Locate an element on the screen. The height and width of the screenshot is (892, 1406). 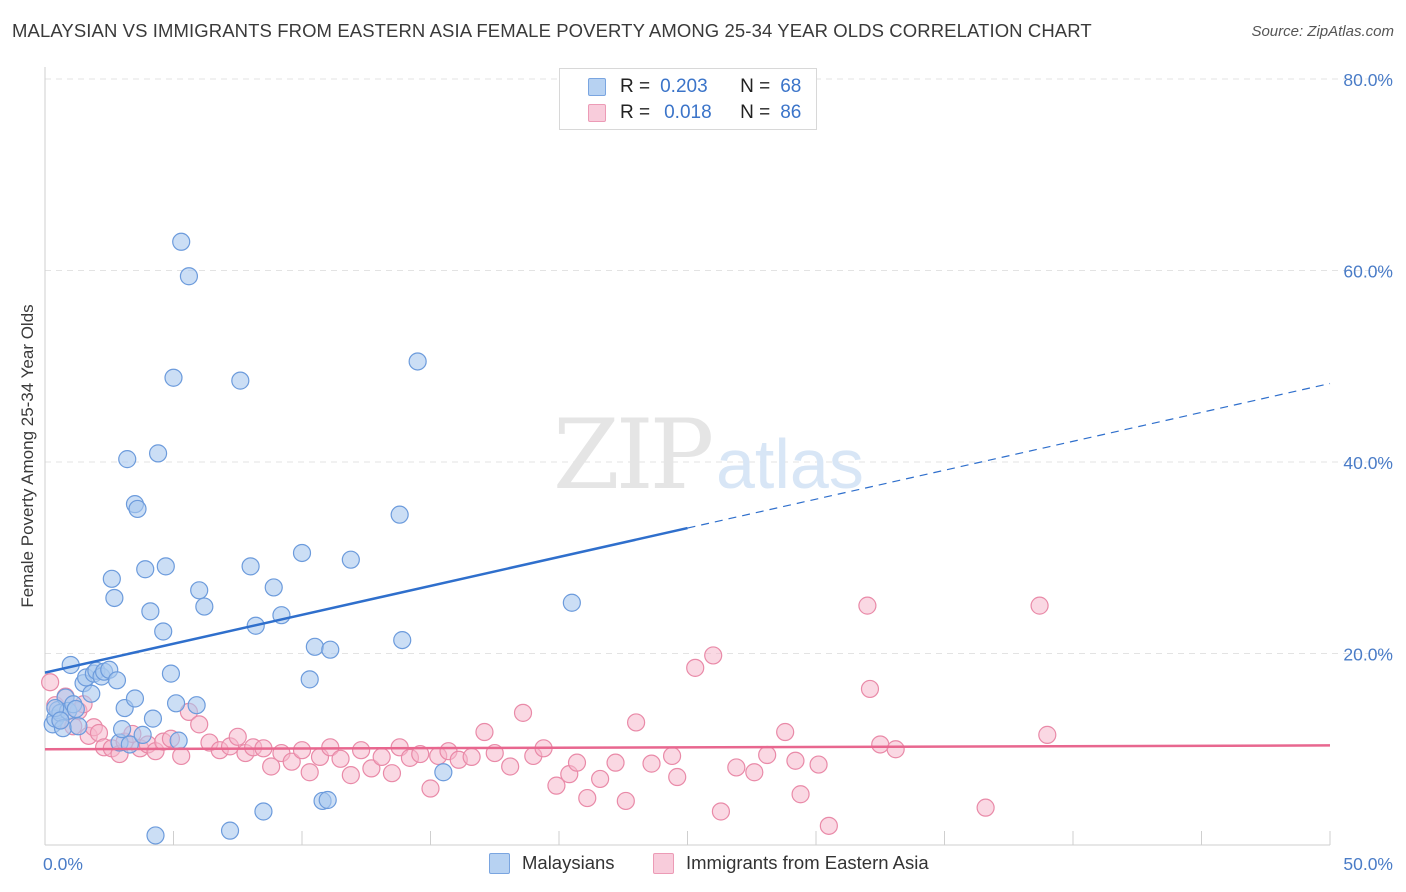
y-tick-label: 20.0% is located at coordinates (1368, 655).